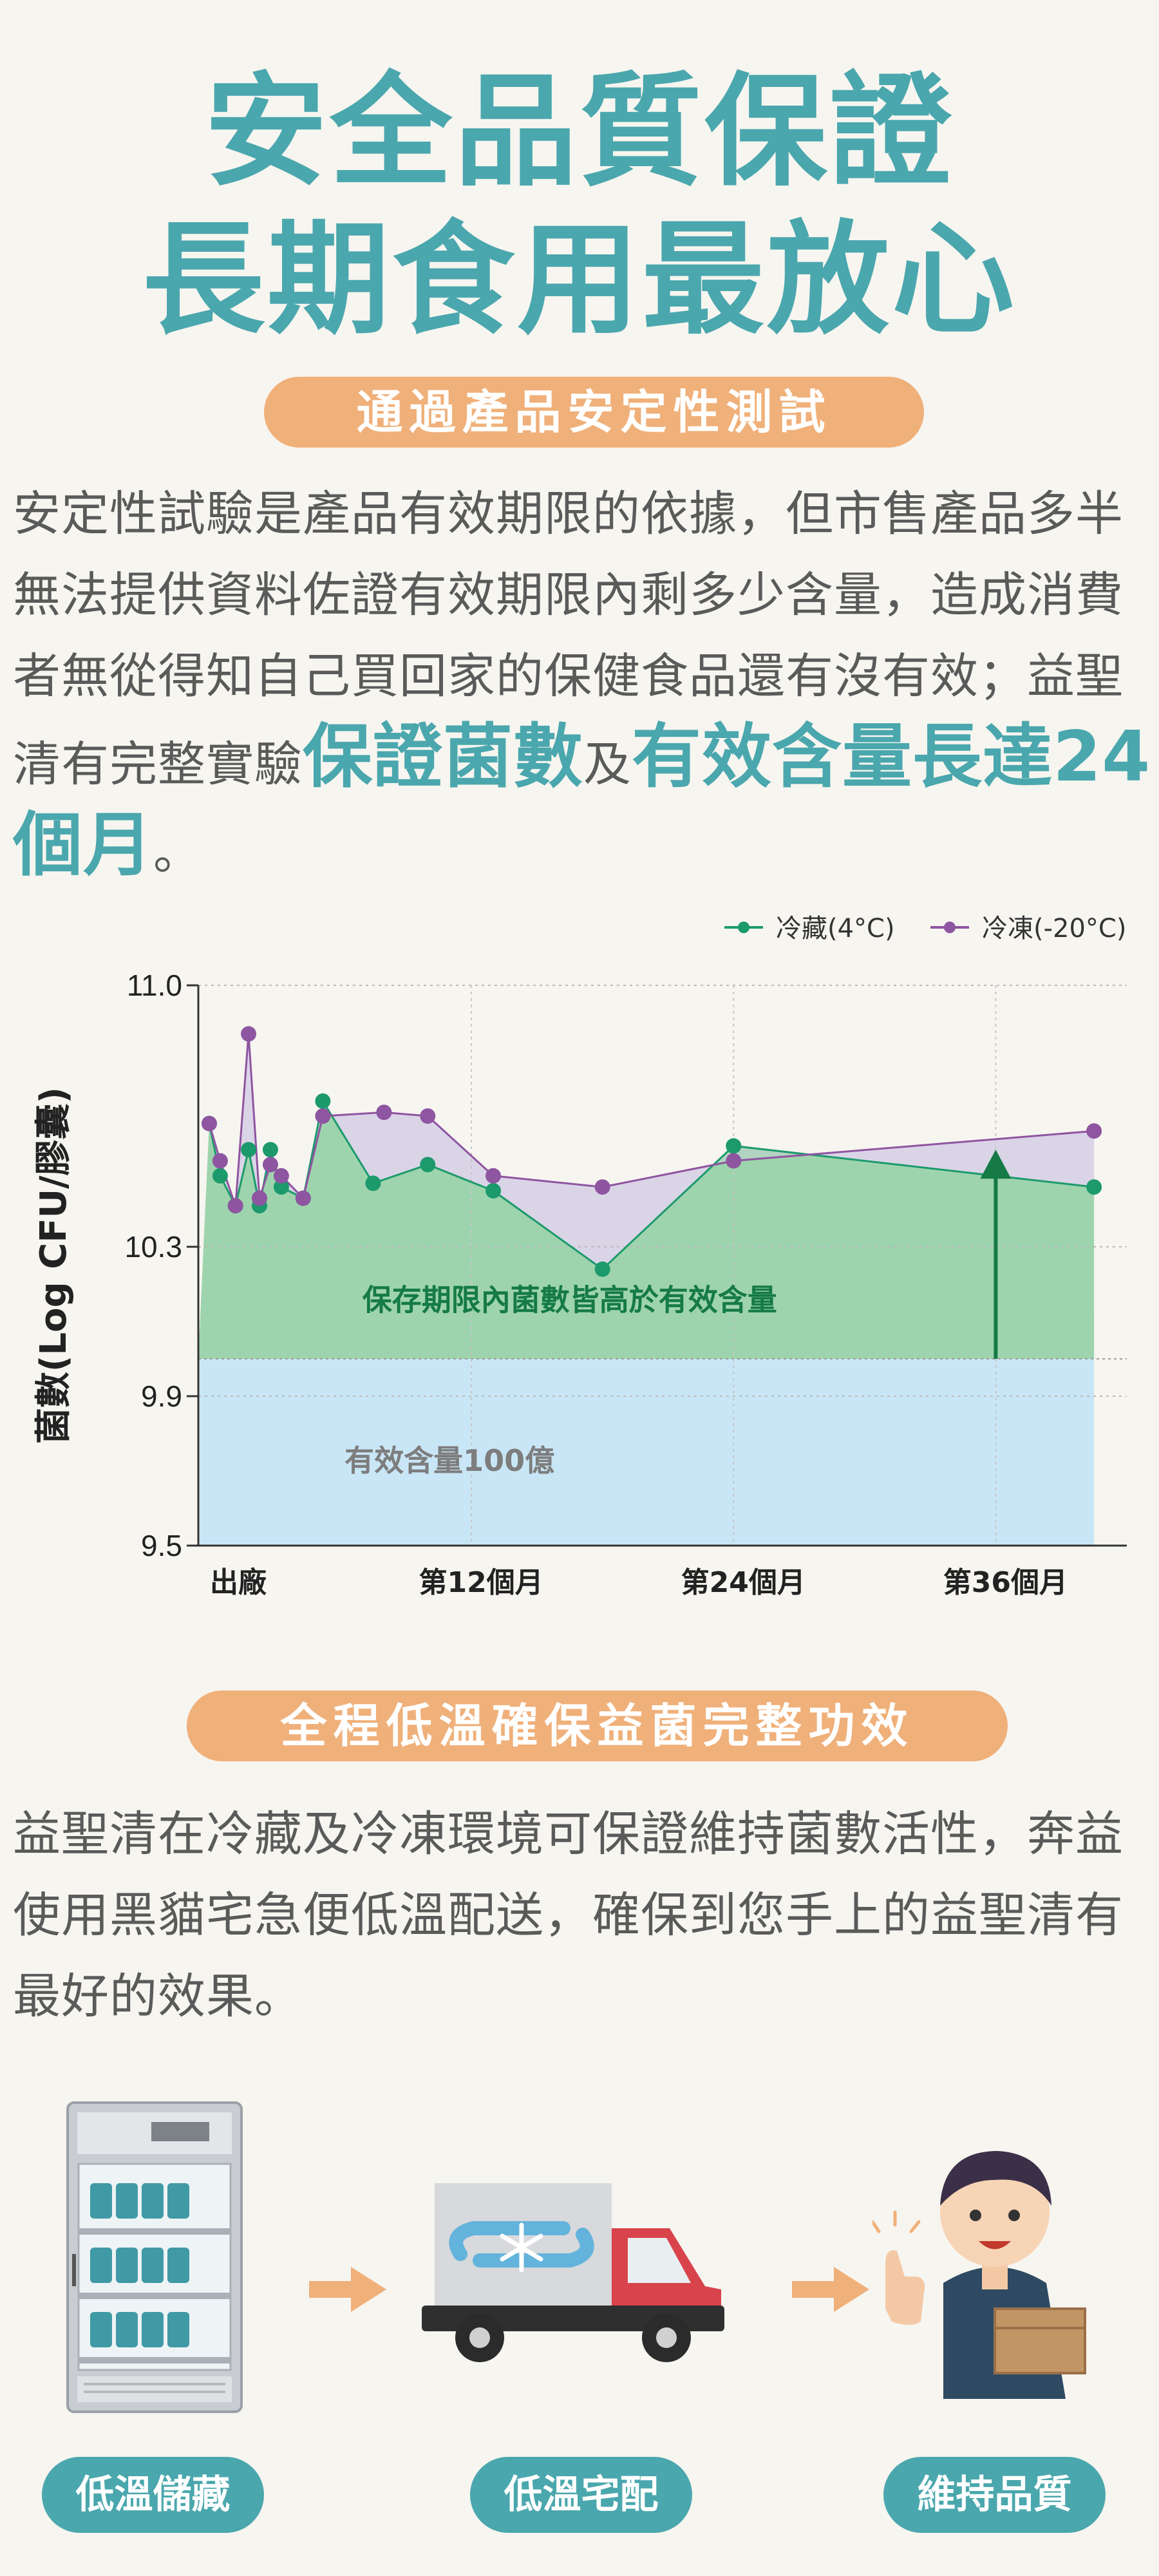 The height and width of the screenshot is (2576, 1159). What do you see at coordinates (177, 852) in the screenshot?
I see `period-text: 。` at bounding box center [177, 852].